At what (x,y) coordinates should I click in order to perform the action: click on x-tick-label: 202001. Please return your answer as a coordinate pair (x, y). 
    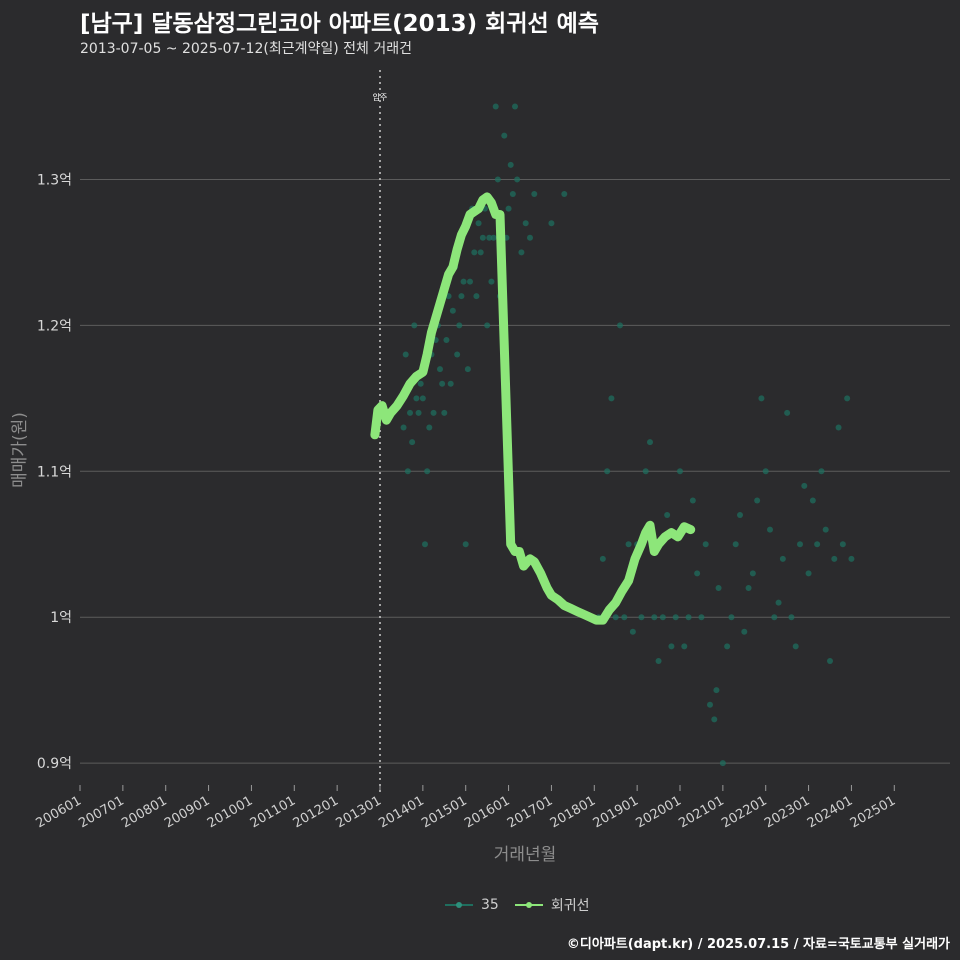
    Looking at the image, I should click on (659, 812).